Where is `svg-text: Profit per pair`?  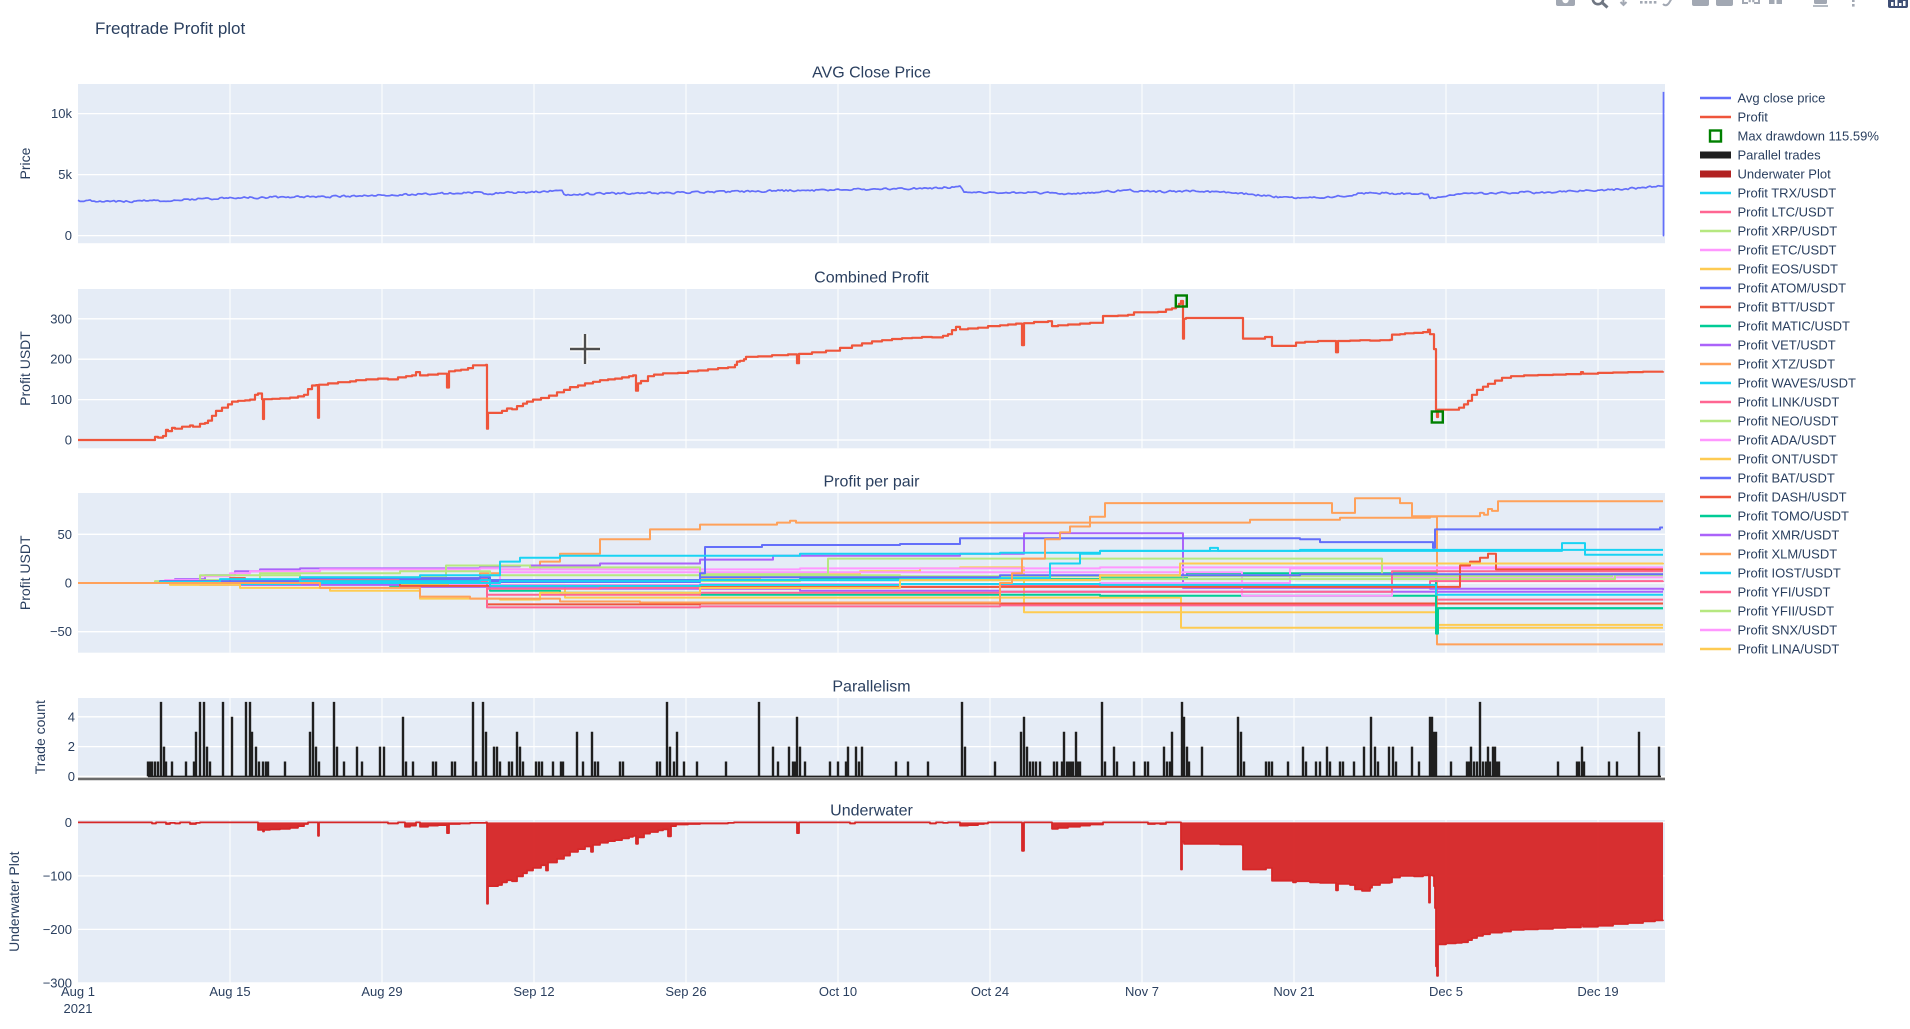
svg-text: Profit per pair is located at coordinates (871, 482).